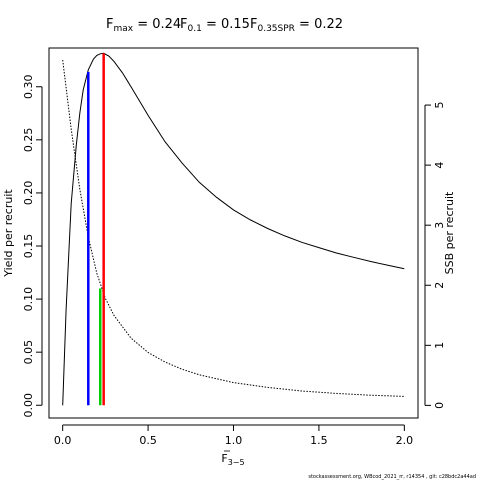 This screenshot has height=480, width=480. I want to click on x-axis-label: F3−5, so click(232, 459).